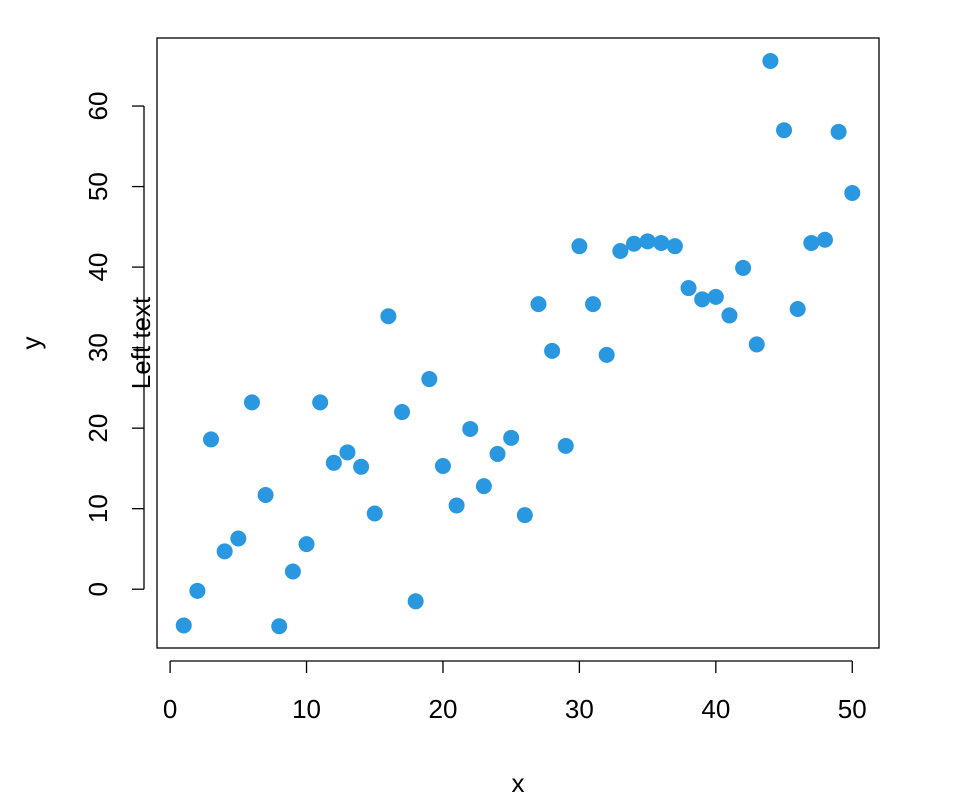 The image size is (960, 811). Describe the element at coordinates (98, 428) in the screenshot. I see `y-tick-label: 20` at that location.